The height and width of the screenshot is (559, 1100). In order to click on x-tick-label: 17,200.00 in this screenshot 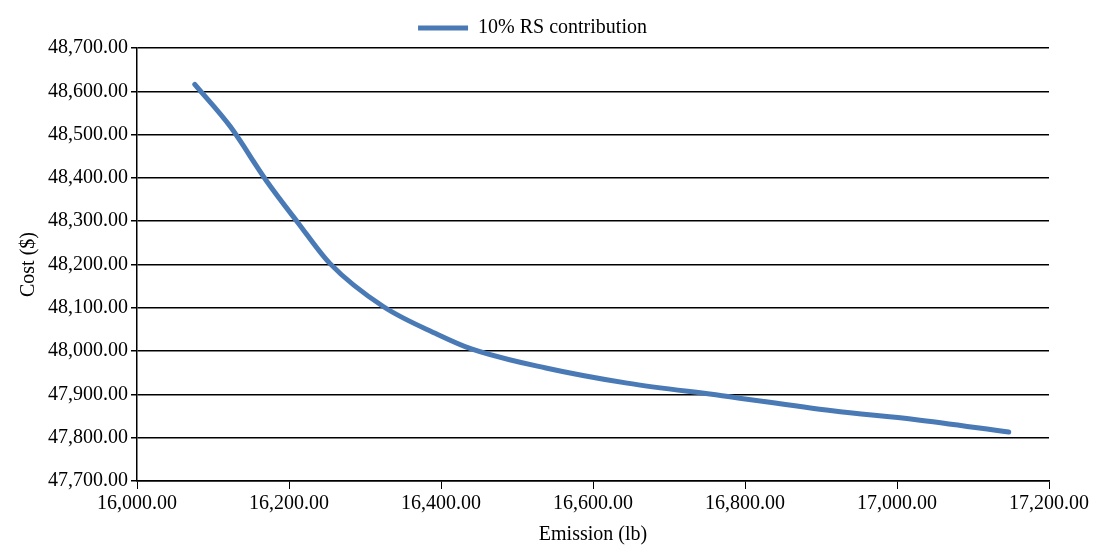, I will do `click(1049, 502)`.